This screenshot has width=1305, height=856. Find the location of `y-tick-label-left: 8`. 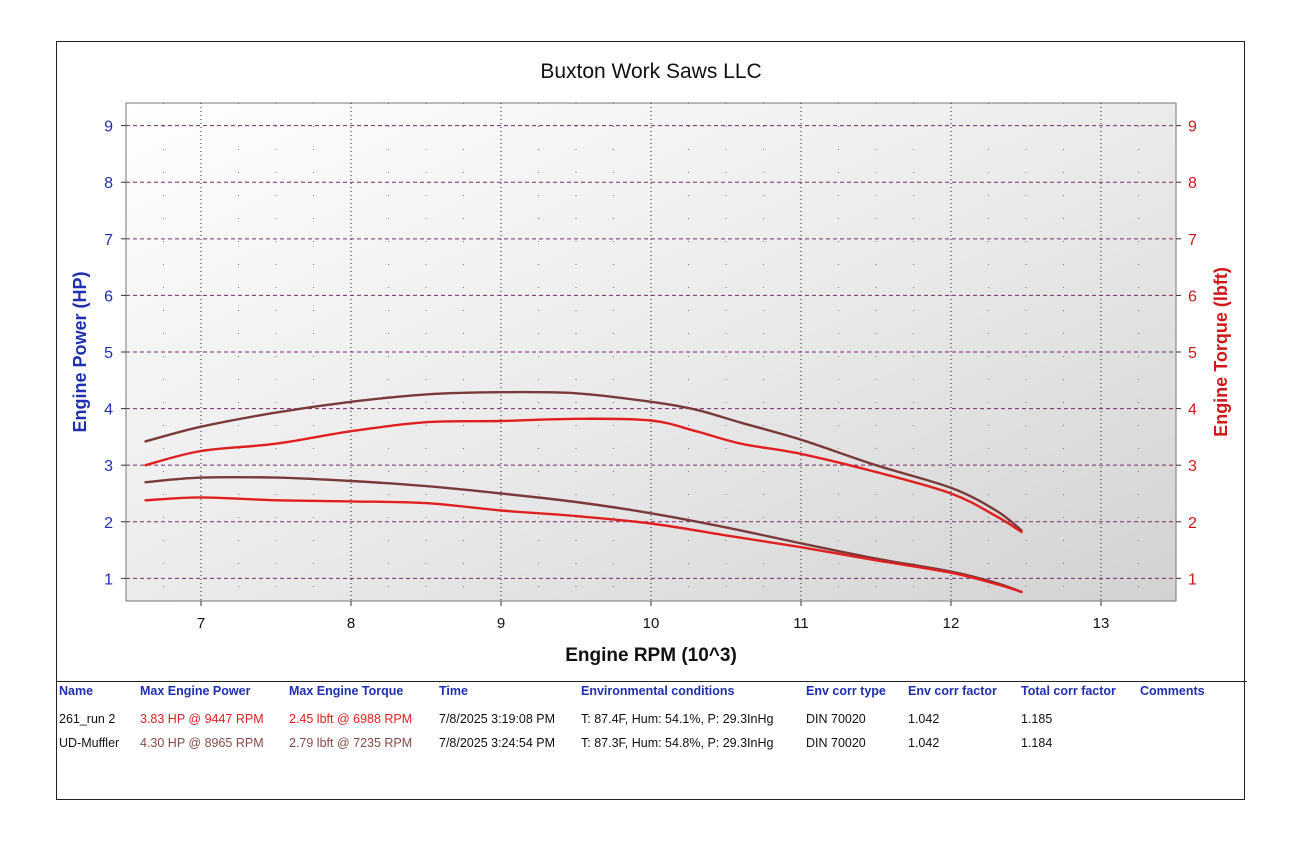

y-tick-label-left: 8 is located at coordinates (108, 183).